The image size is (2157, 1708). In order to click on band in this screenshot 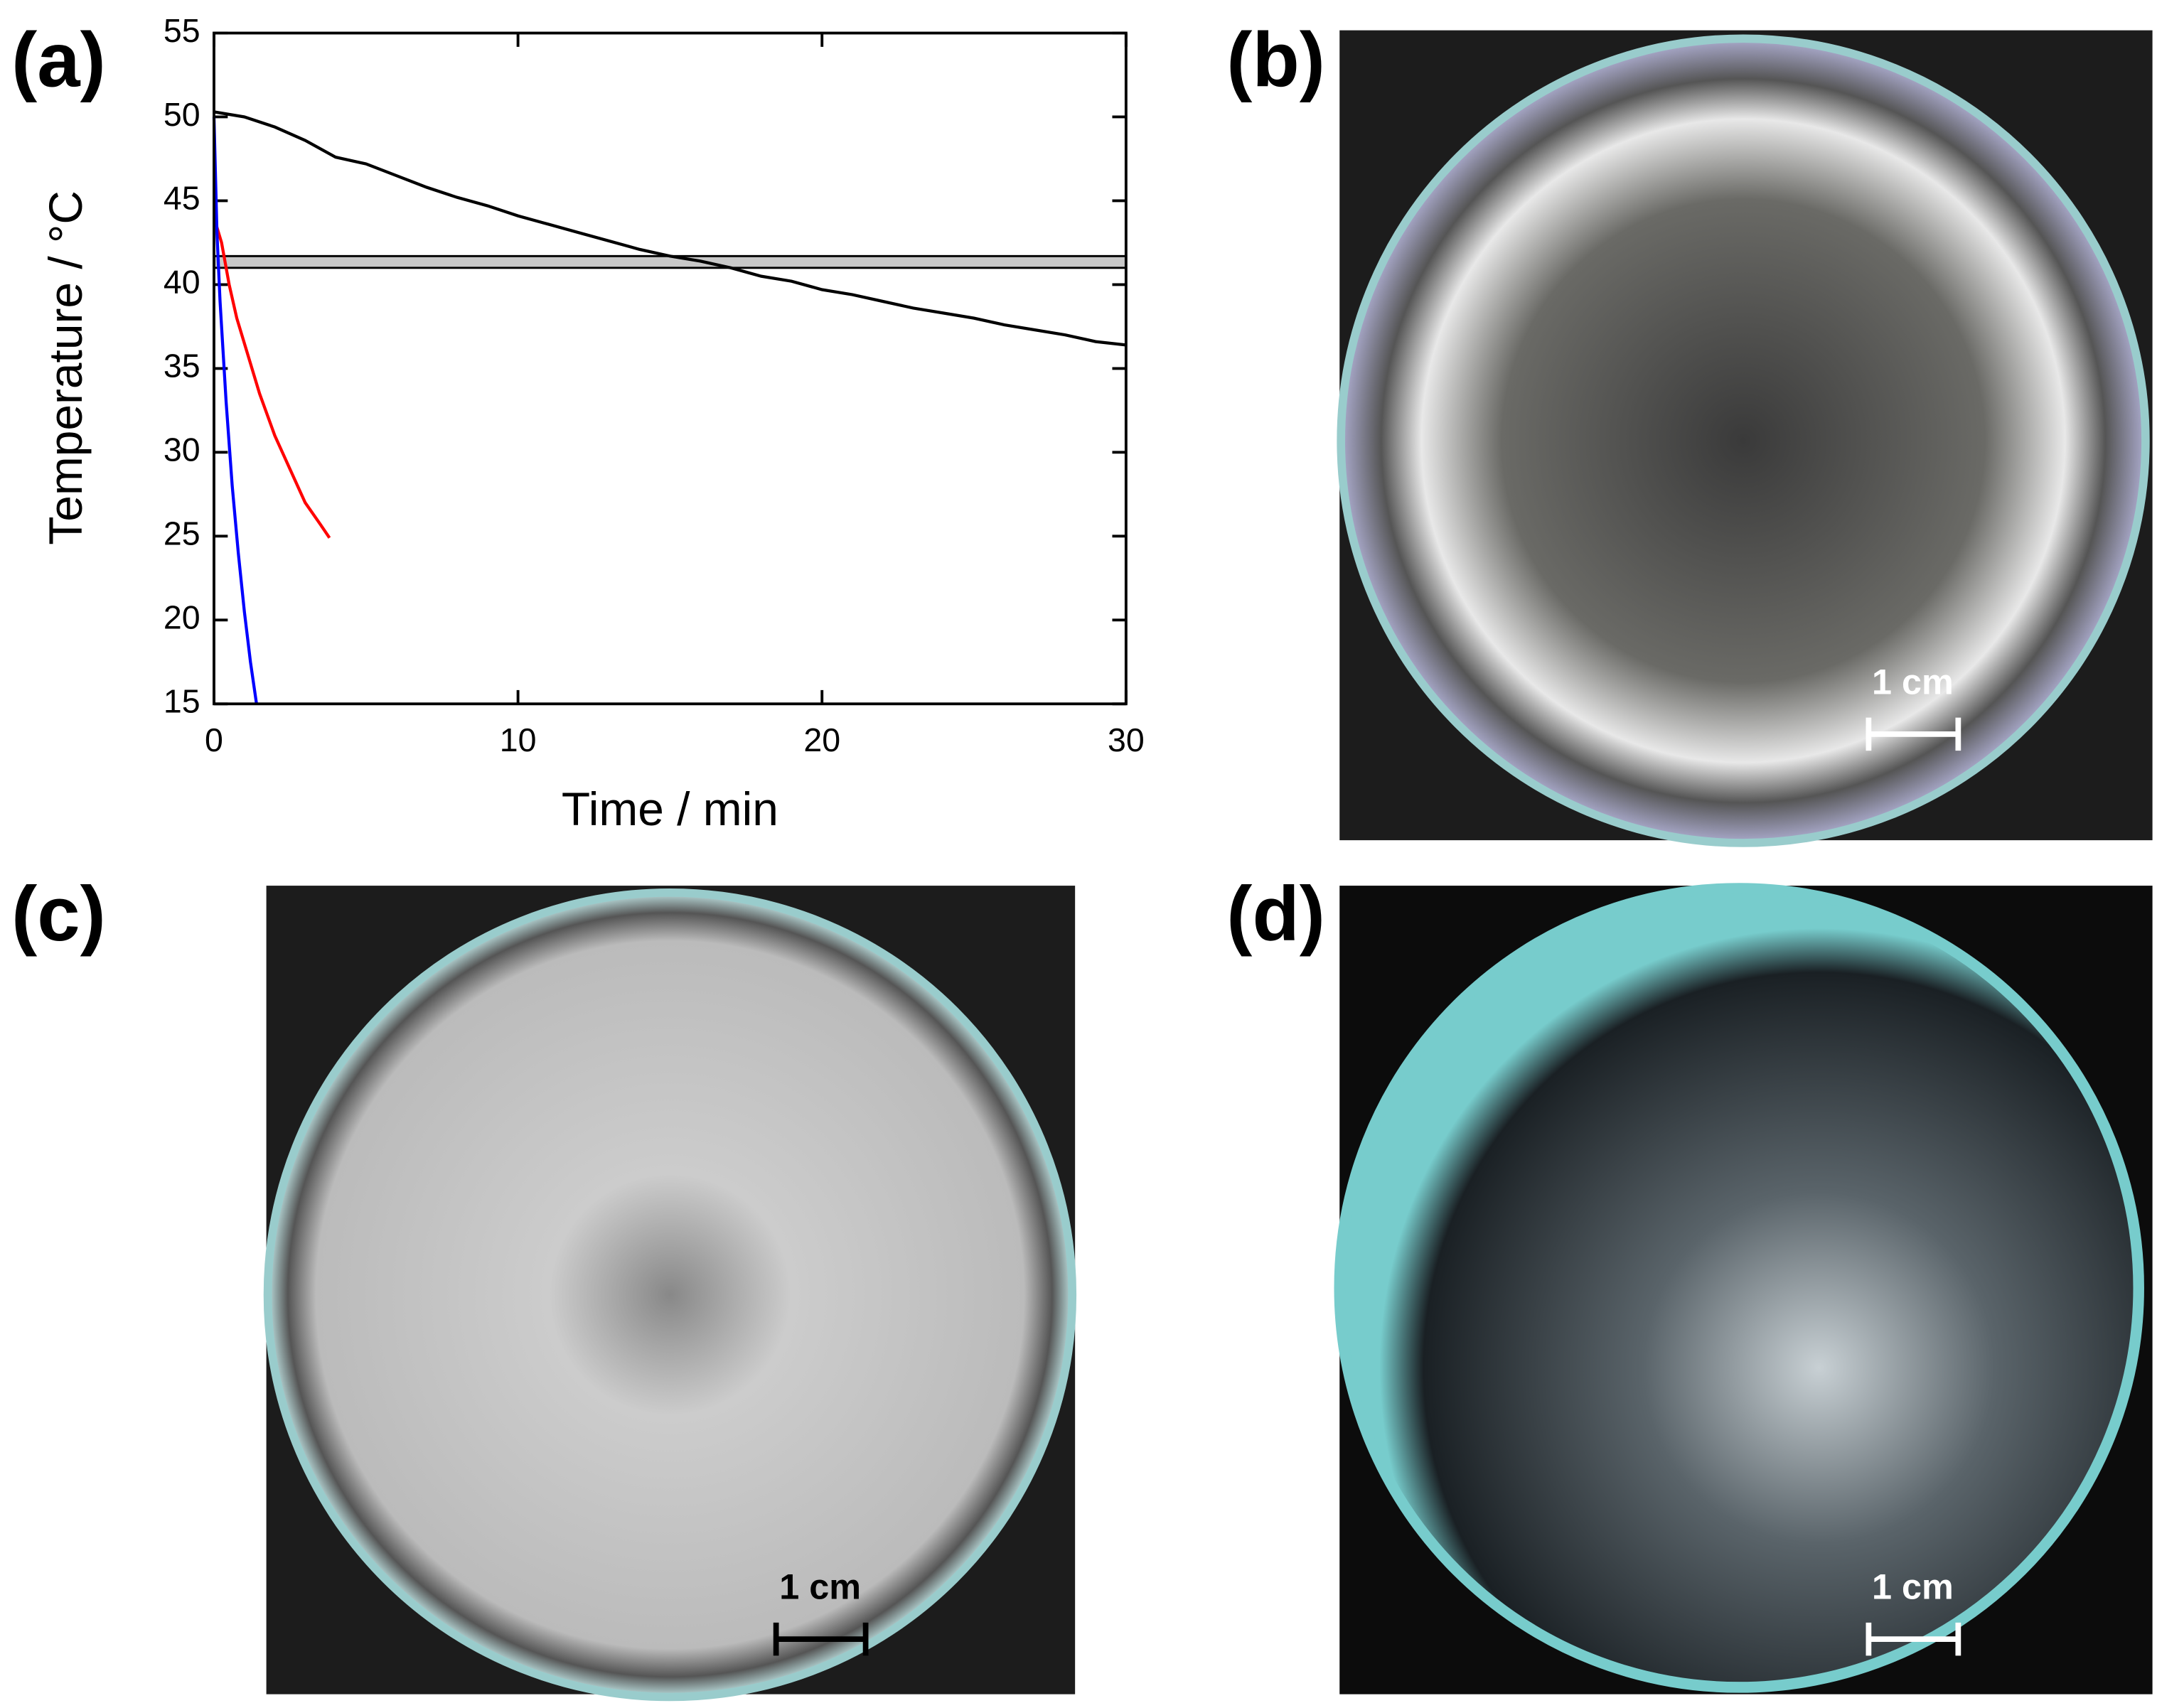, I will do `click(671, 261)`.